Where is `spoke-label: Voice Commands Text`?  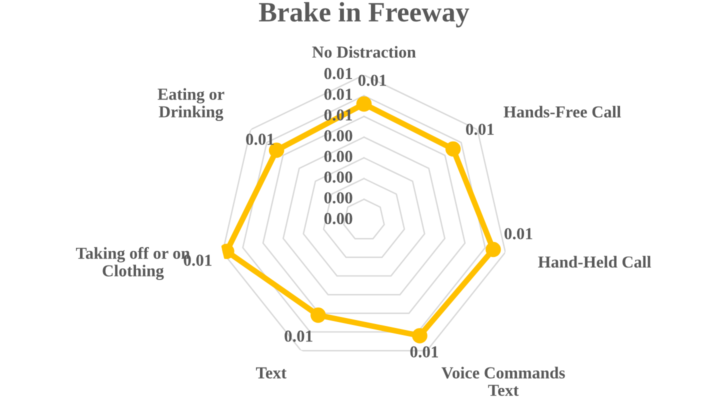 spoke-label: Voice Commands Text is located at coordinates (503, 381).